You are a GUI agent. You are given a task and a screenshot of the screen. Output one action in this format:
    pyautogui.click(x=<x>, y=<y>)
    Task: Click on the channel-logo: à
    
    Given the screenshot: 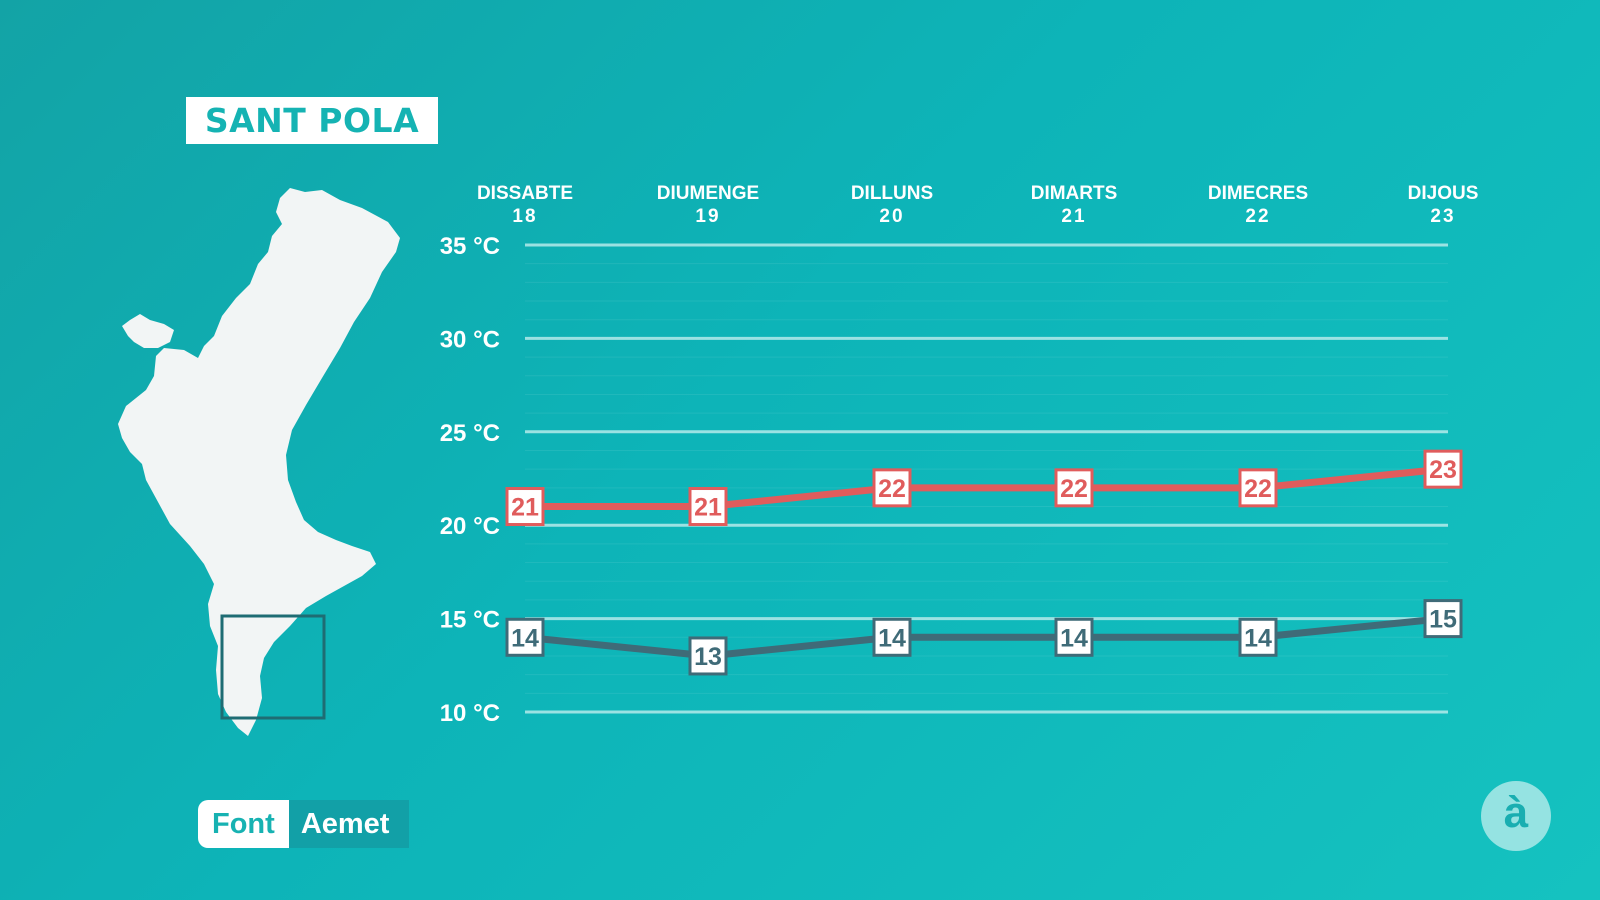 What is the action you would take?
    pyautogui.click(x=1516, y=816)
    